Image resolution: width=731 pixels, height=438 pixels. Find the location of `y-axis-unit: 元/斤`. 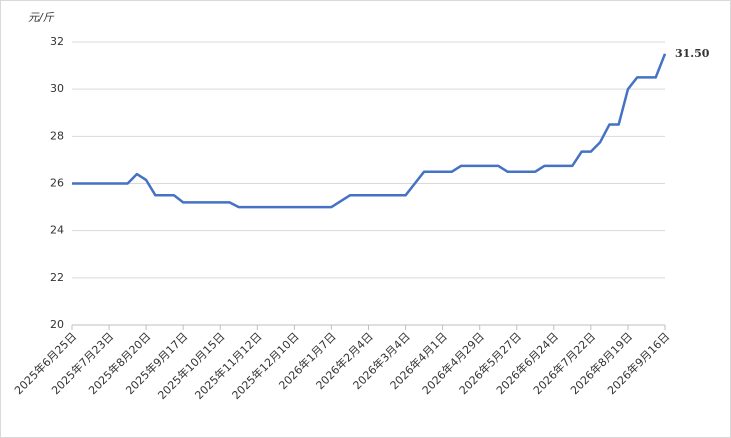

y-axis-unit: 元/斤 is located at coordinates (41, 17).